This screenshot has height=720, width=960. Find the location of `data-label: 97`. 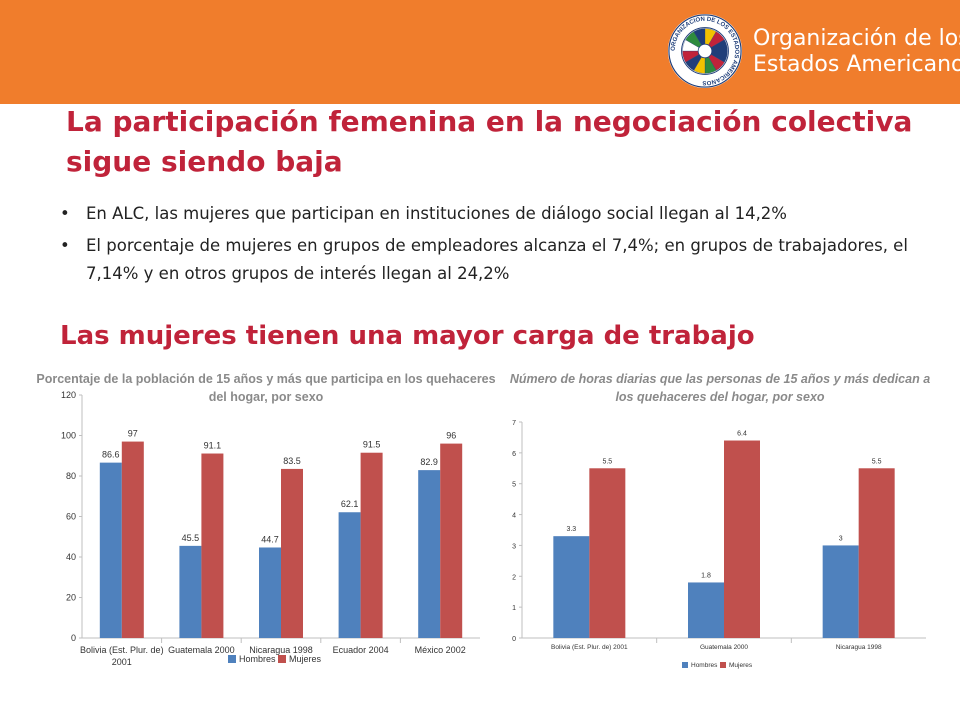

data-label: 97 is located at coordinates (133, 434).